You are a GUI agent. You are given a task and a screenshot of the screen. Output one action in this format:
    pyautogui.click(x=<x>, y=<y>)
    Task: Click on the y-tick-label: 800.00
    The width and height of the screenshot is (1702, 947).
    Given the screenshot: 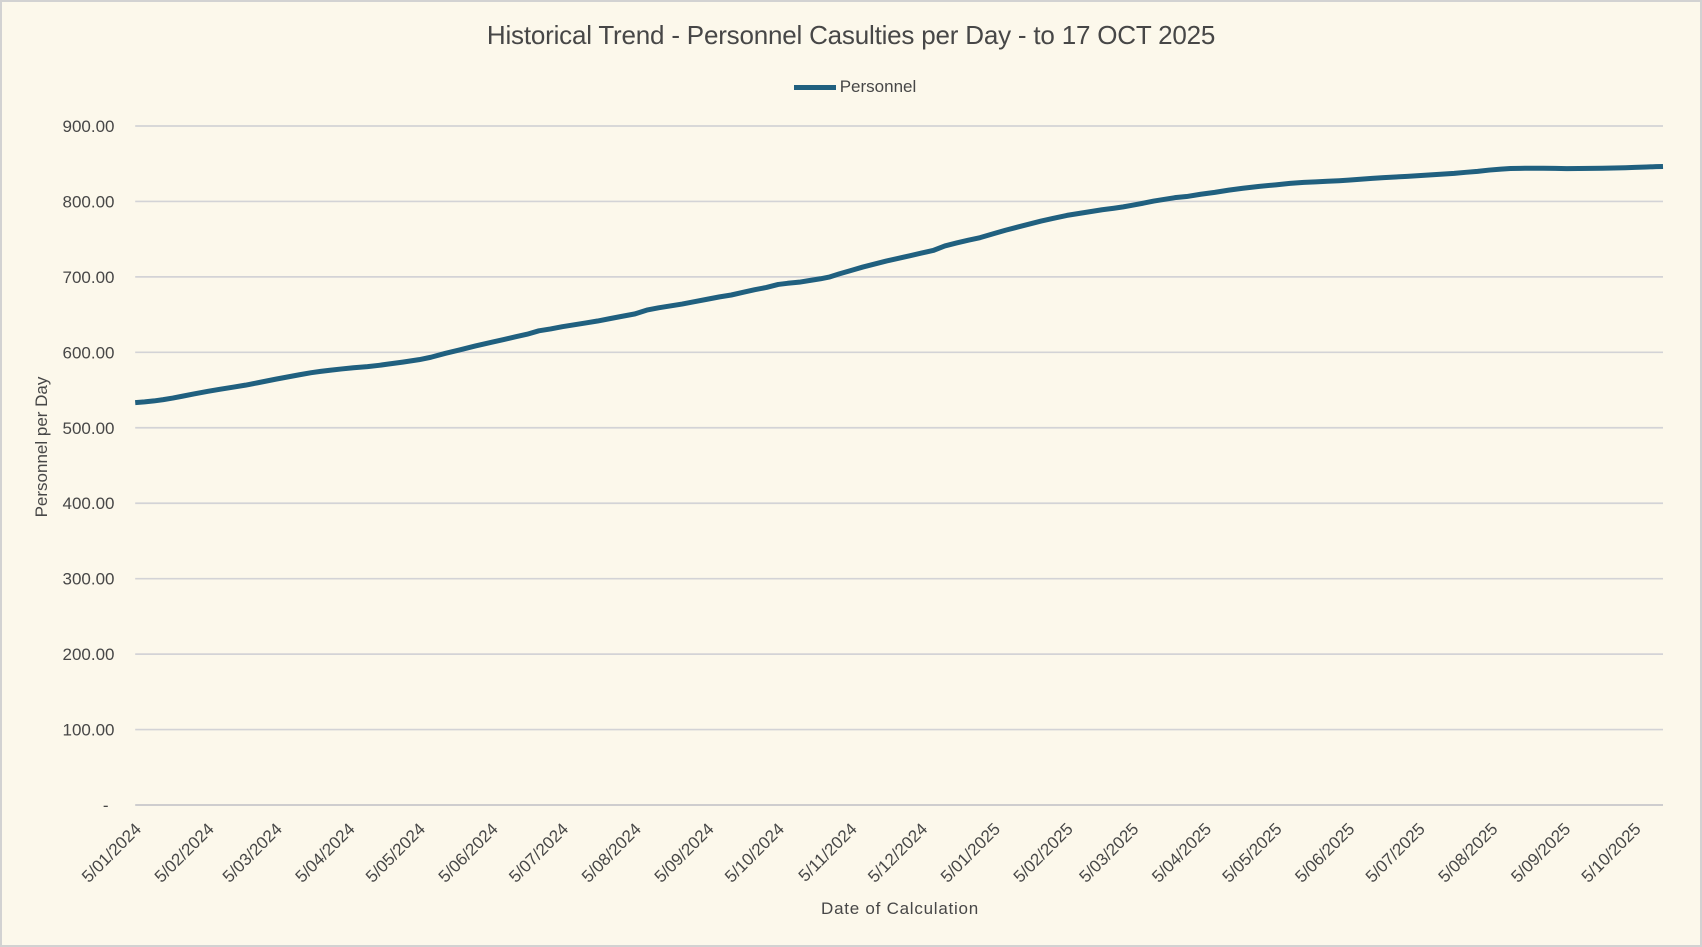 What is the action you would take?
    pyautogui.click(x=89, y=201)
    